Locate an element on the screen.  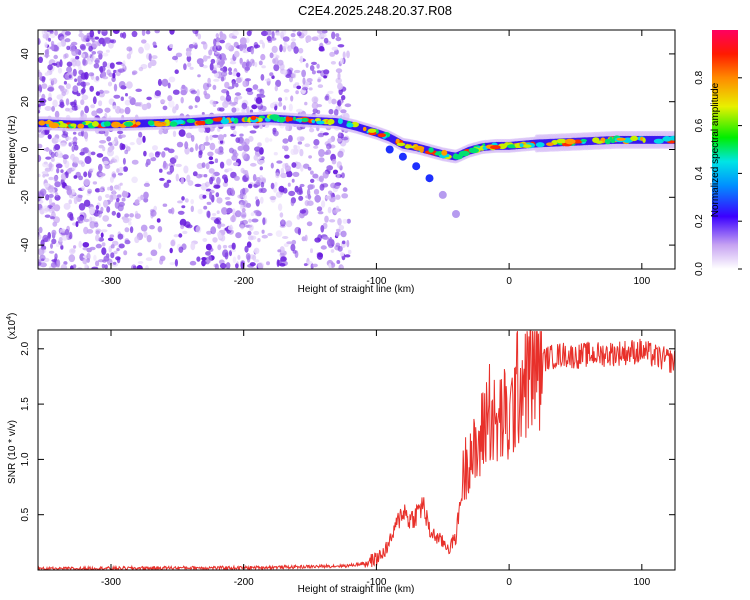
colorbar-ticks: 0.0 0.2 0.4 0.6 0.8 is located at coordinates (718, 173).